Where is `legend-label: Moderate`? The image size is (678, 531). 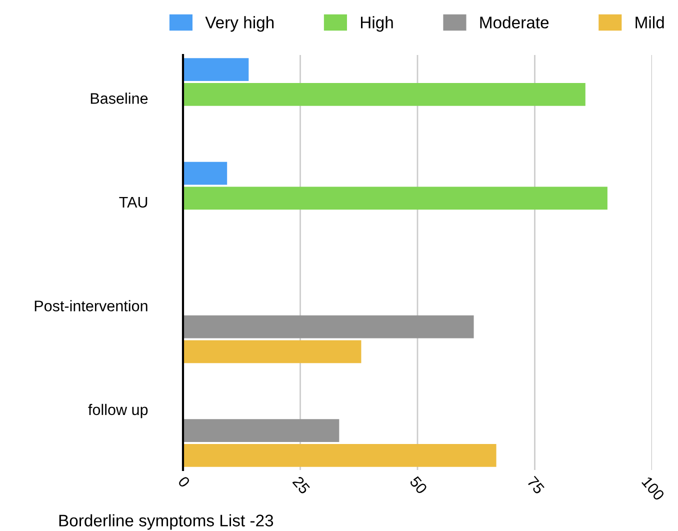
legend-label: Moderate is located at coordinates (514, 22).